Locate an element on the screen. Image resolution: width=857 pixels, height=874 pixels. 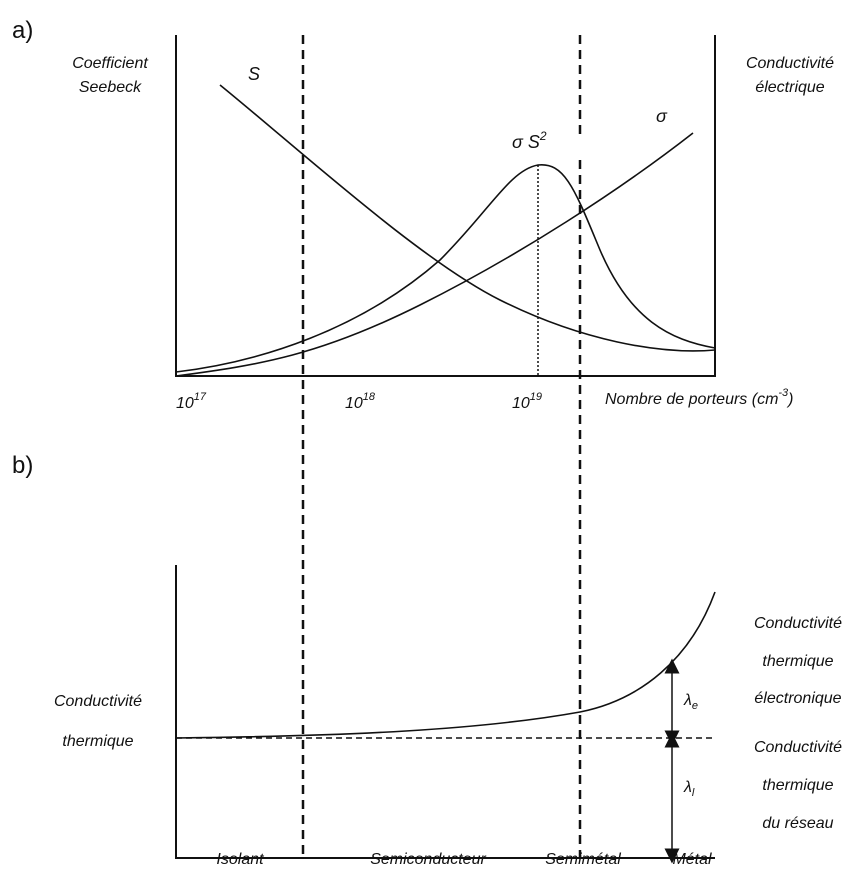
text-part: 19 is located at coordinates (536, 397).